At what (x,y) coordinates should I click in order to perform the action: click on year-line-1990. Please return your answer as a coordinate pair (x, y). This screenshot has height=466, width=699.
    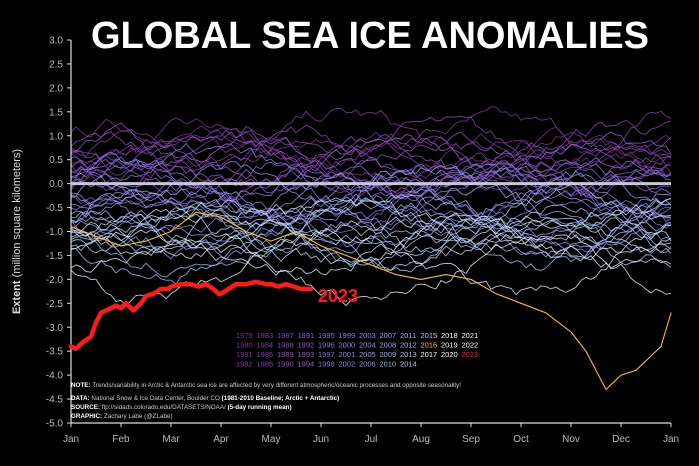
    Looking at the image, I should click on (371, 239).